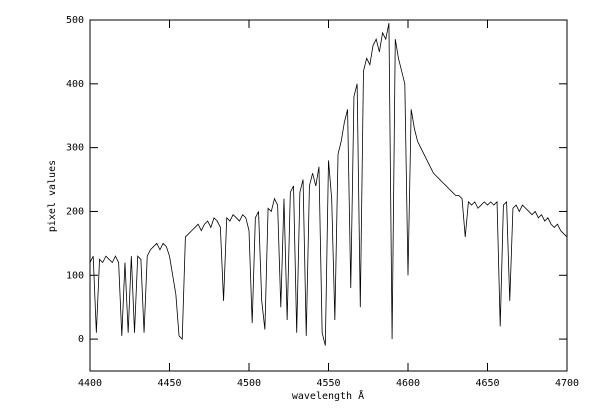  I want to click on x-tick-label: 4600, so click(408, 383).